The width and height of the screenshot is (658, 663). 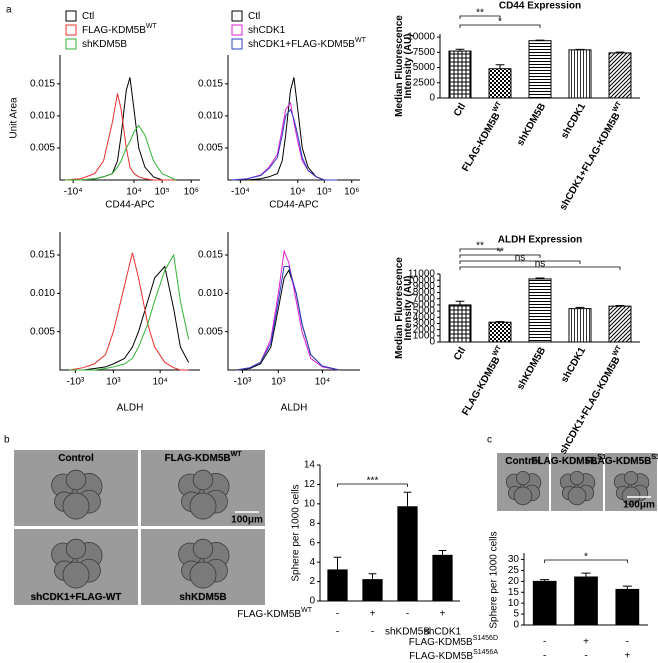 I want to click on image-label: FLAG-KDM5BS1456A, so click(x=621, y=460).